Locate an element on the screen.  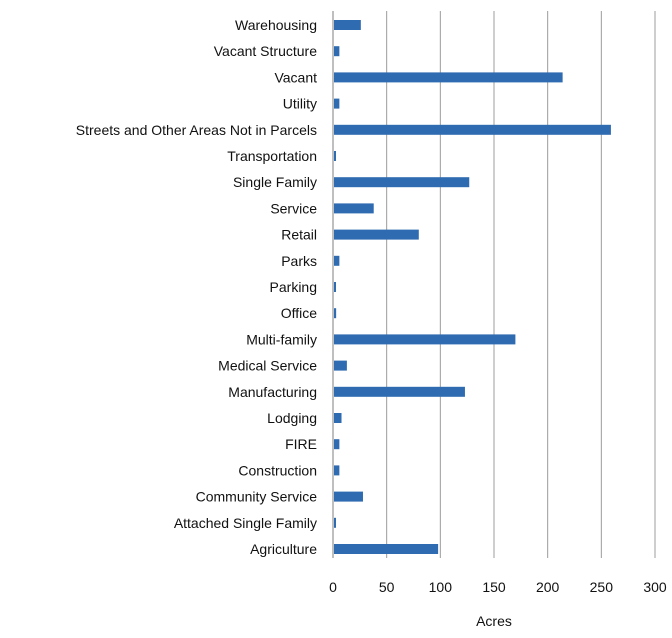
tick-label-layer: 0 50 100 150 200 250 300 is located at coordinates (498, 587).